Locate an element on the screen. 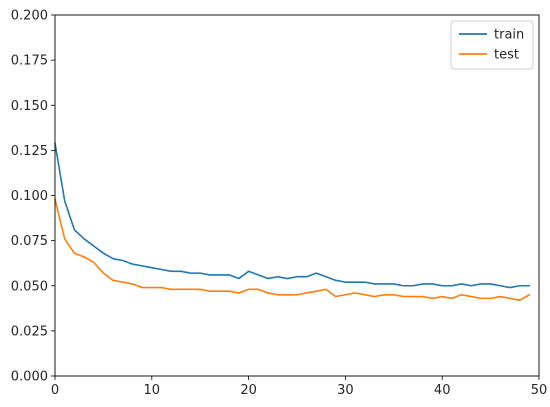  y-tick-label: 0.000 is located at coordinates (29, 377).